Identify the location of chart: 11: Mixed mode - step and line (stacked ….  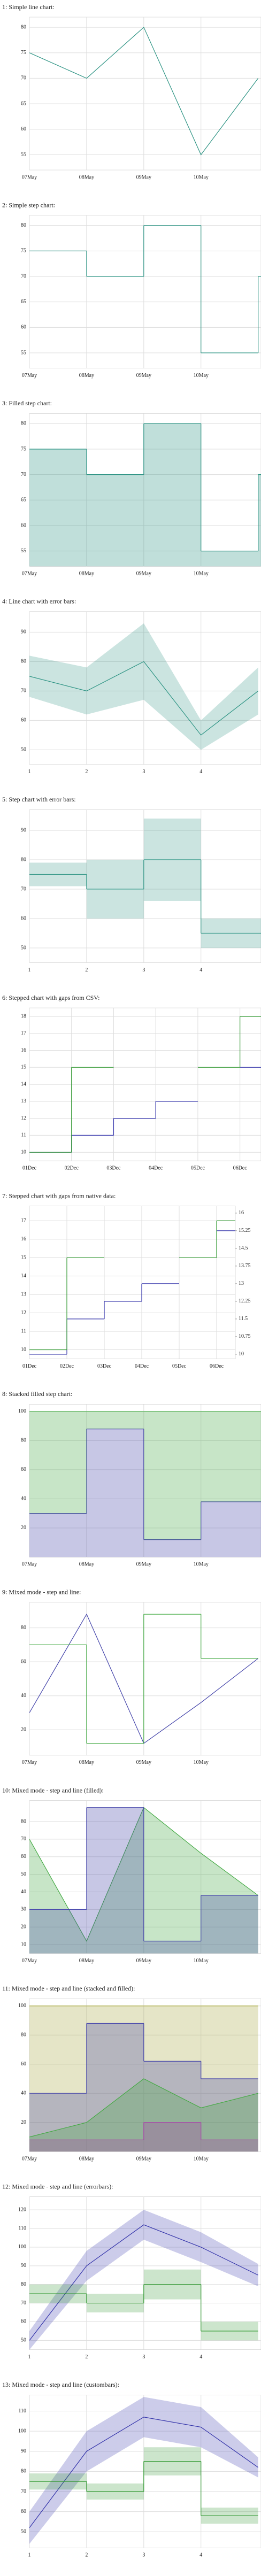
(131, 2073).